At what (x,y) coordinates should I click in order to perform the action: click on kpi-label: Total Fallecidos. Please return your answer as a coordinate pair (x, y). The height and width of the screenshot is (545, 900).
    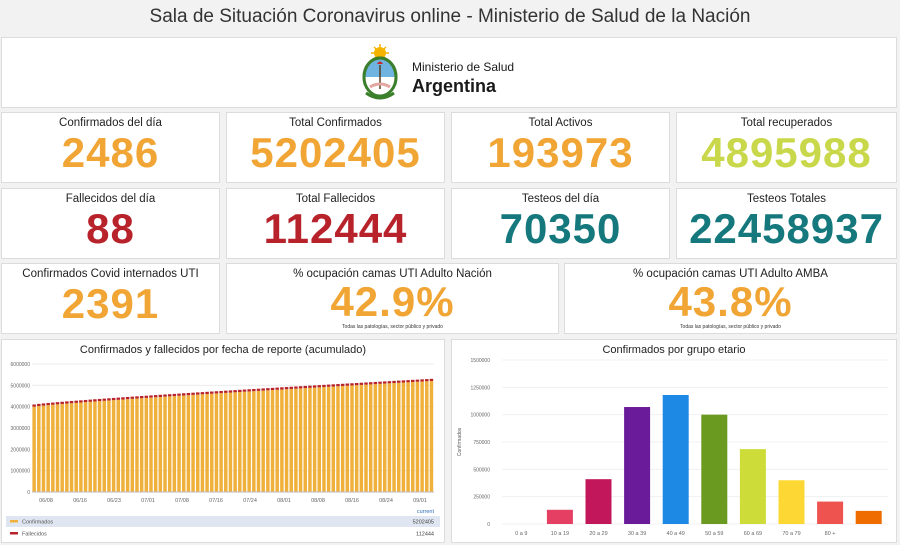
    Looking at the image, I should click on (335, 199).